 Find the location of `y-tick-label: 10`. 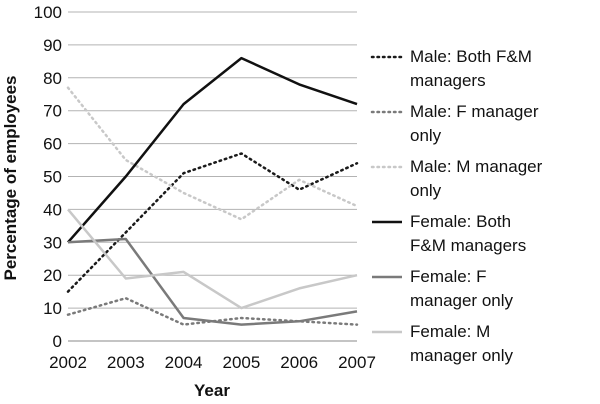

y-tick-label: 10 is located at coordinates (52, 308).